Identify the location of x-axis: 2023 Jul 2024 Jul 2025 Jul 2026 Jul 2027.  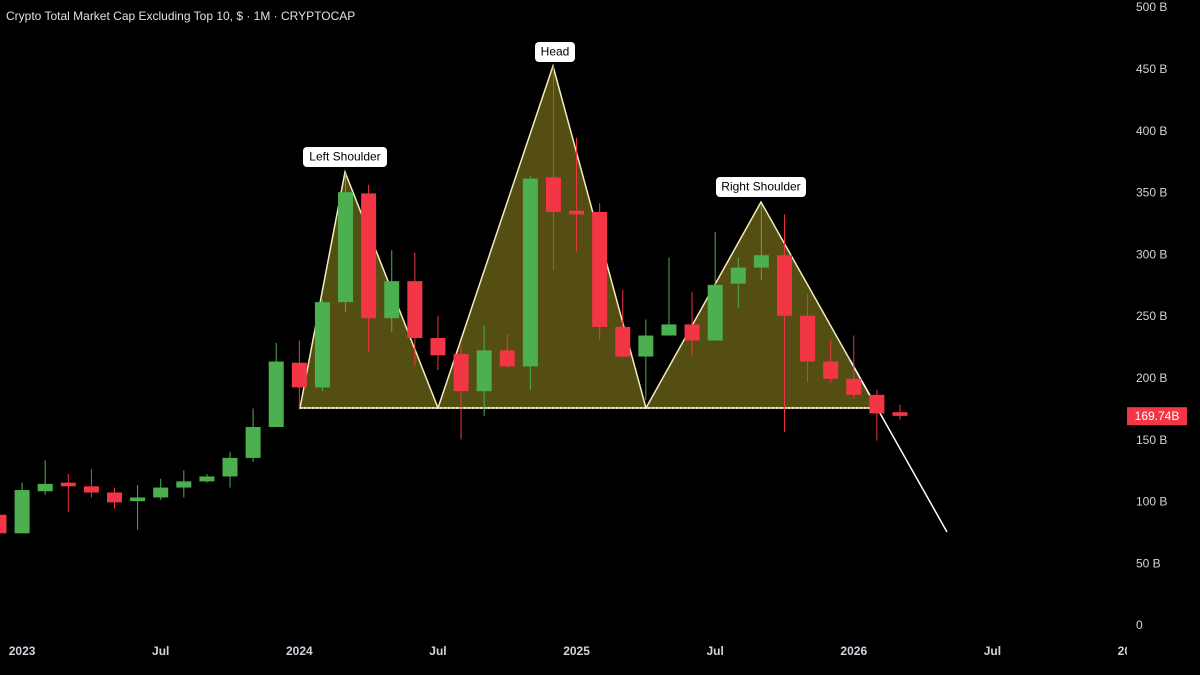
(577, 648).